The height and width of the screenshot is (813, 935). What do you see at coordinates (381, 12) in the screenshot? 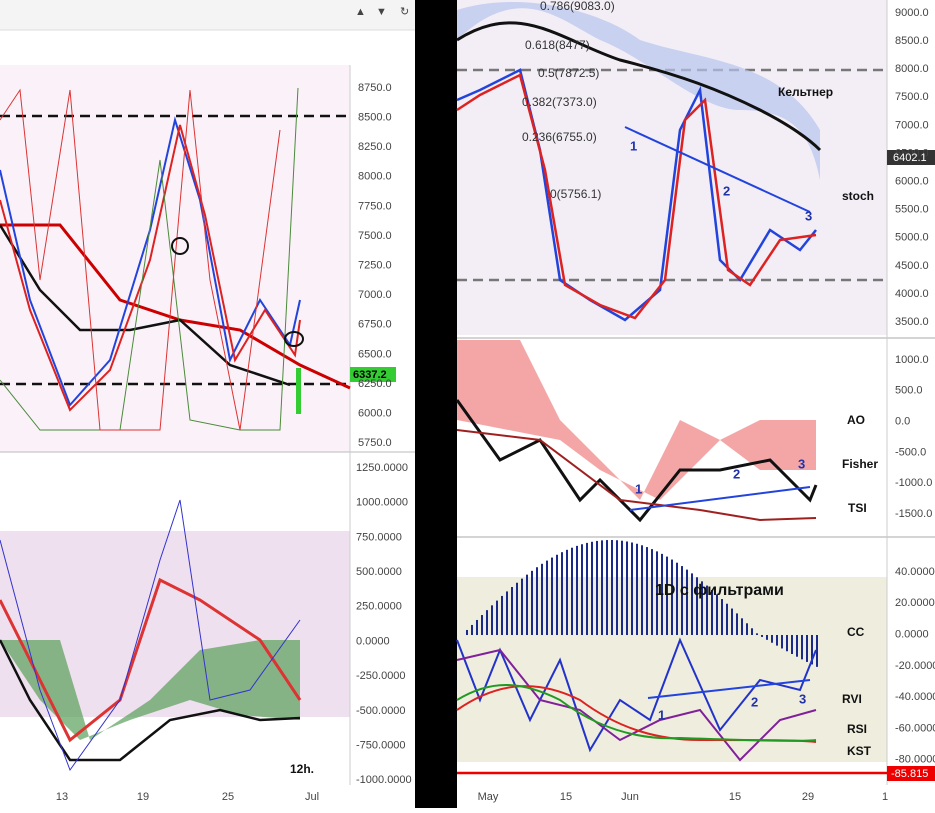
I see `toolbar-icon: ▼` at bounding box center [381, 12].